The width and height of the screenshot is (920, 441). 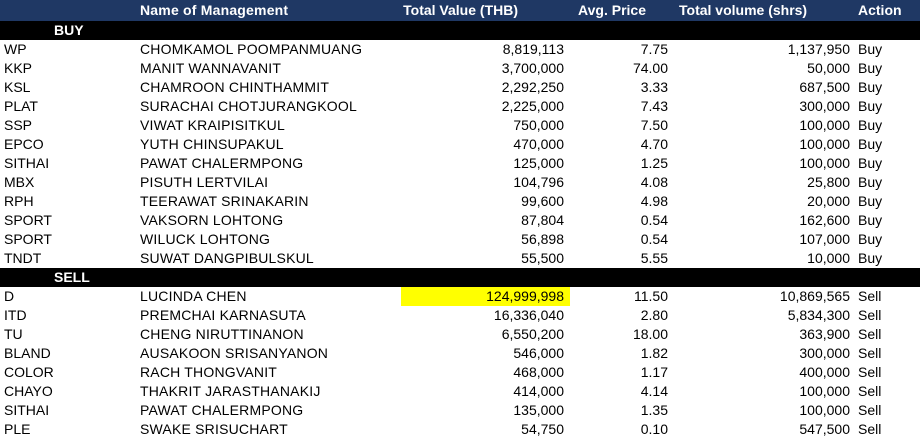 I want to click on cell-total-volume: 10,000, so click(x=828, y=258).